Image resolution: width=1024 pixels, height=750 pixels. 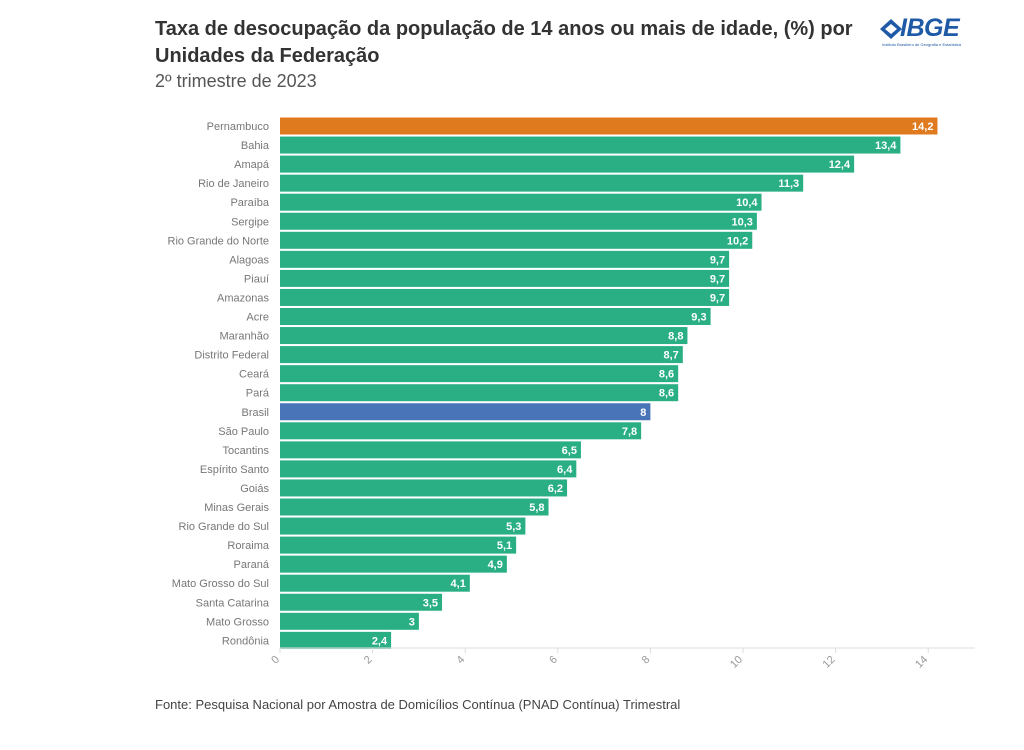 I want to click on category-label: Tocantins, so click(x=246, y=451).